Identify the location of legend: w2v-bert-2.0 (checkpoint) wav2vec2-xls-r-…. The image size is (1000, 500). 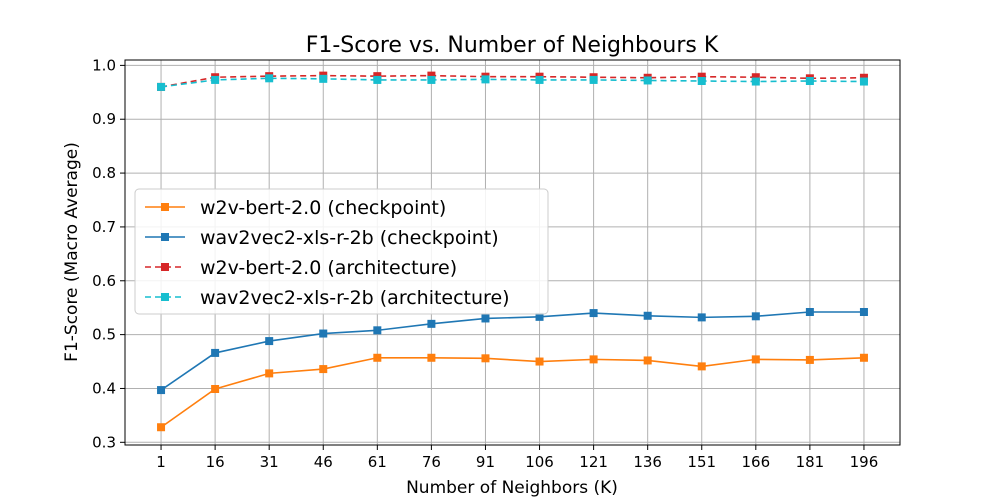
(341, 251).